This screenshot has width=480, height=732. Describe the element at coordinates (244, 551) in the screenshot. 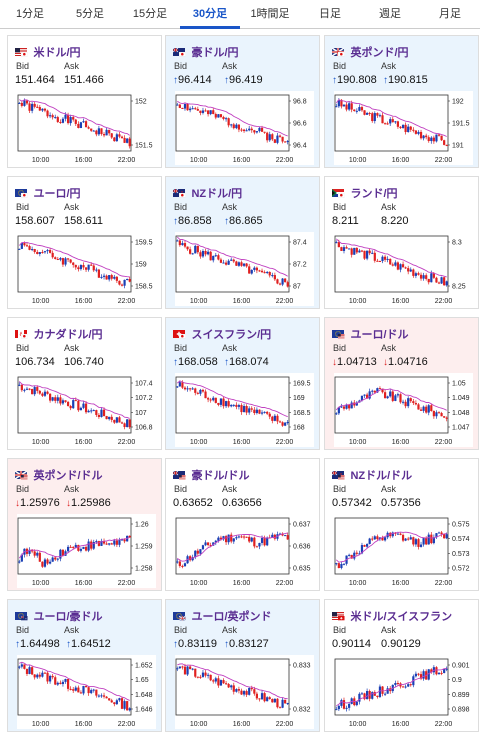

I see `mini-chart: 0.637 0.636 0.635 10:00 16:00 22:00` at that location.